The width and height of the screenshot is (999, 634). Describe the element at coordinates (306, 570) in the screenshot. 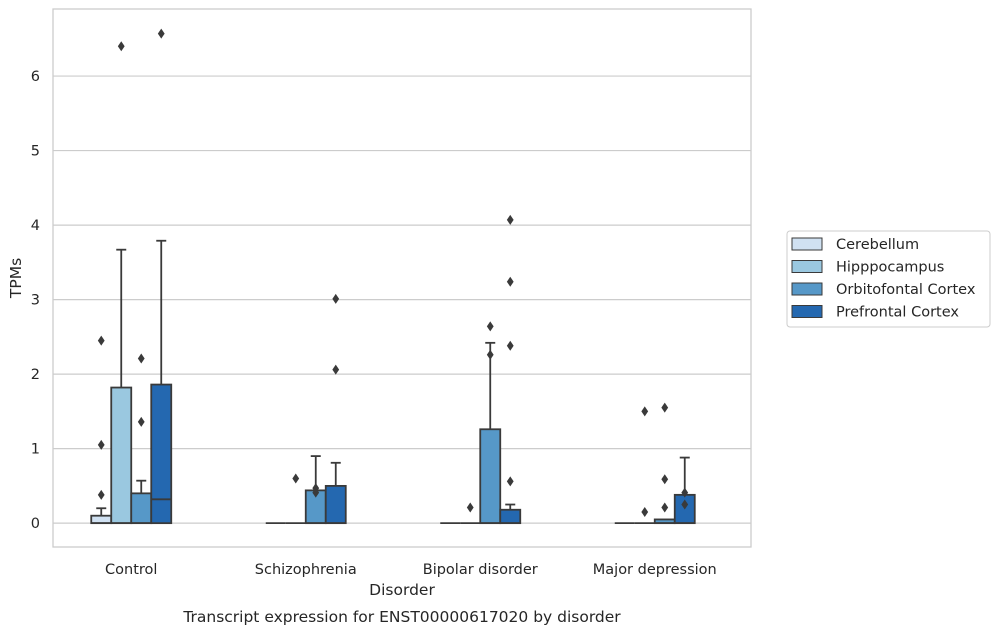

I see `x-tick-label: Schizophrenia` at that location.